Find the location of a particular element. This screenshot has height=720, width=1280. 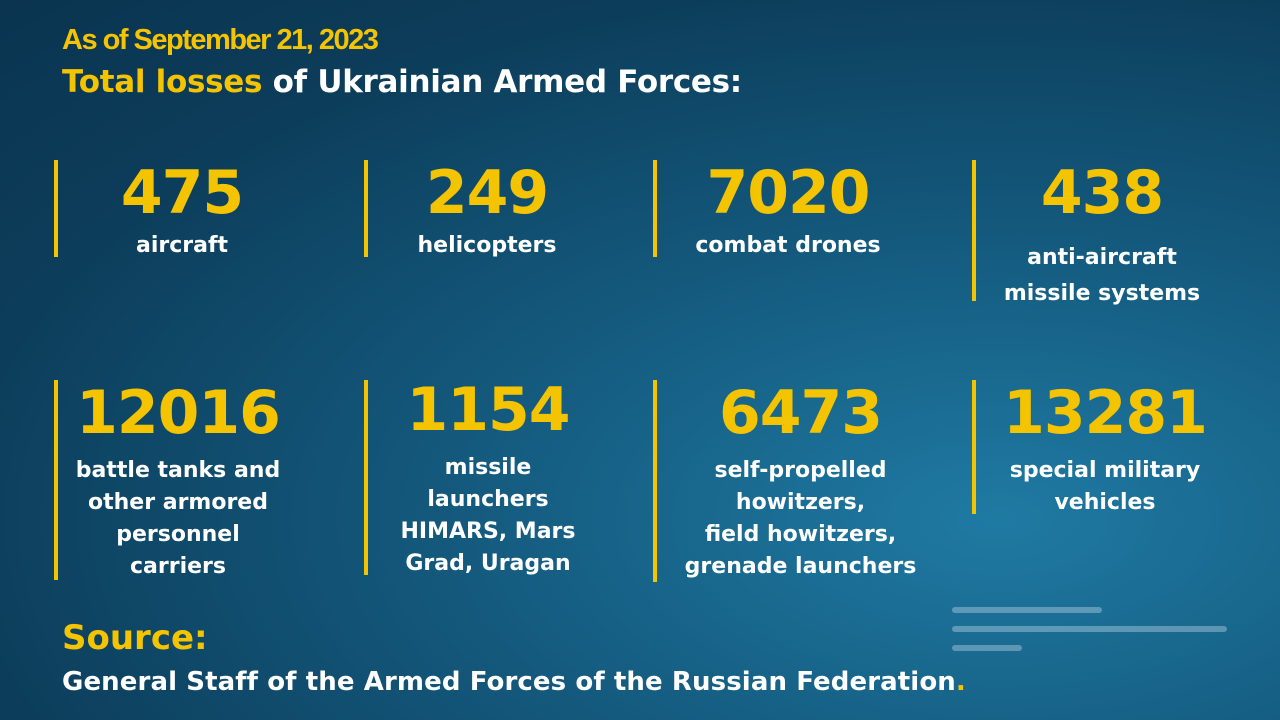

stat-value: 12016 is located at coordinates (178, 413).